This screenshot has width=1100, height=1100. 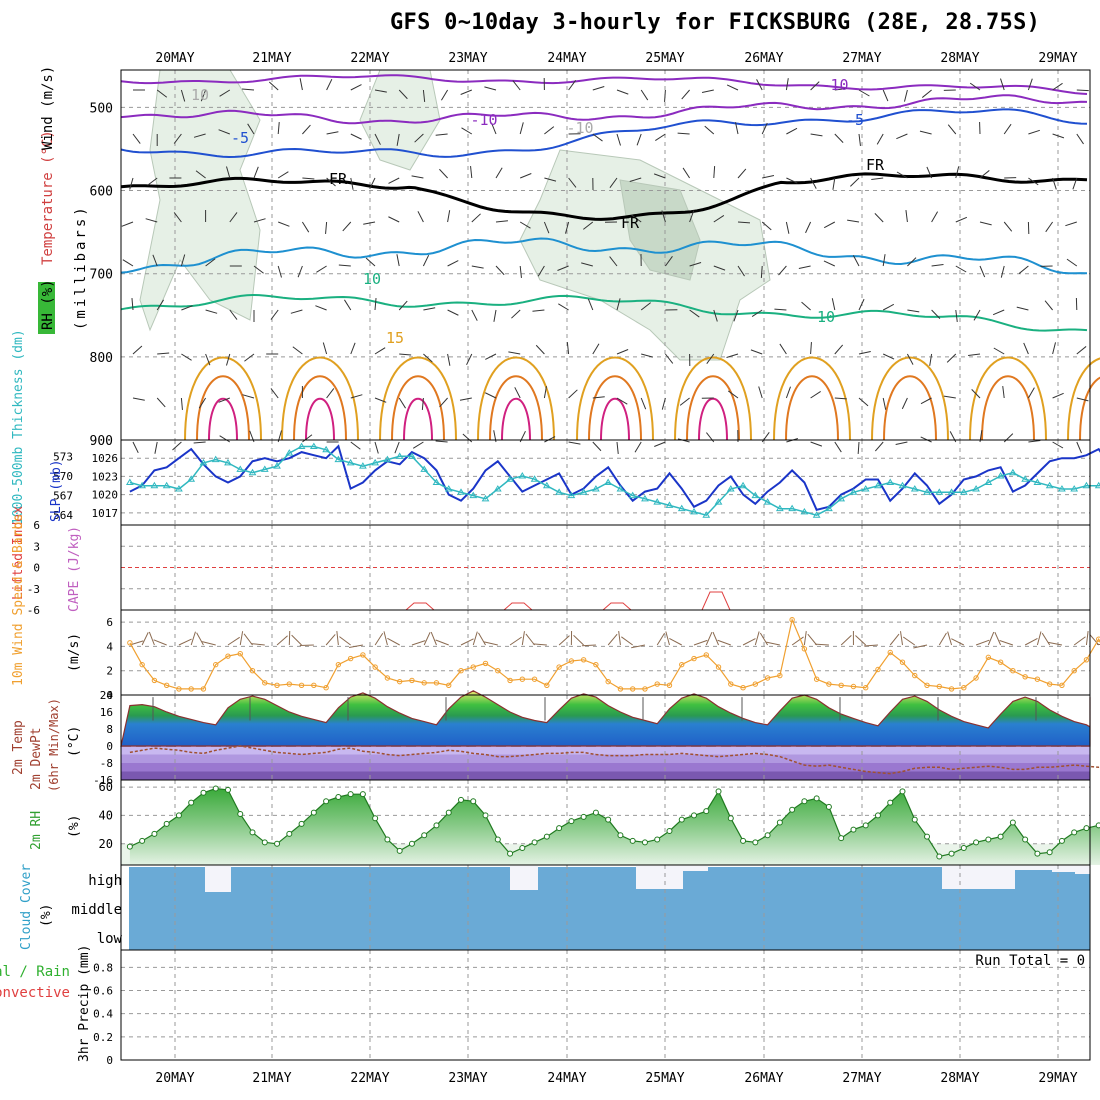 I want to click on precip-tick-label: 0.6, so click(x=103, y=991).